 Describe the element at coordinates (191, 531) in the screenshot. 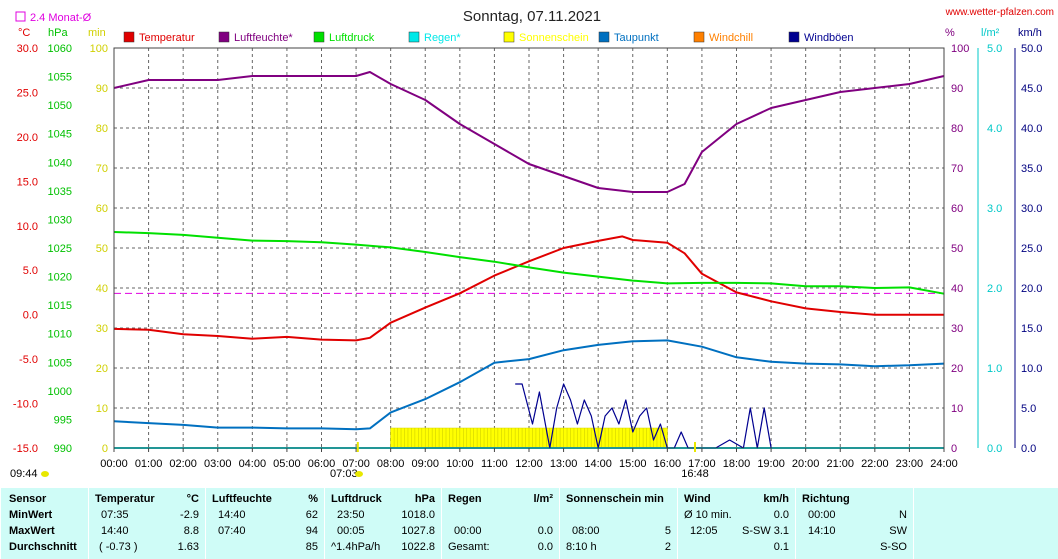

I see `cell-value: 8.8` at that location.